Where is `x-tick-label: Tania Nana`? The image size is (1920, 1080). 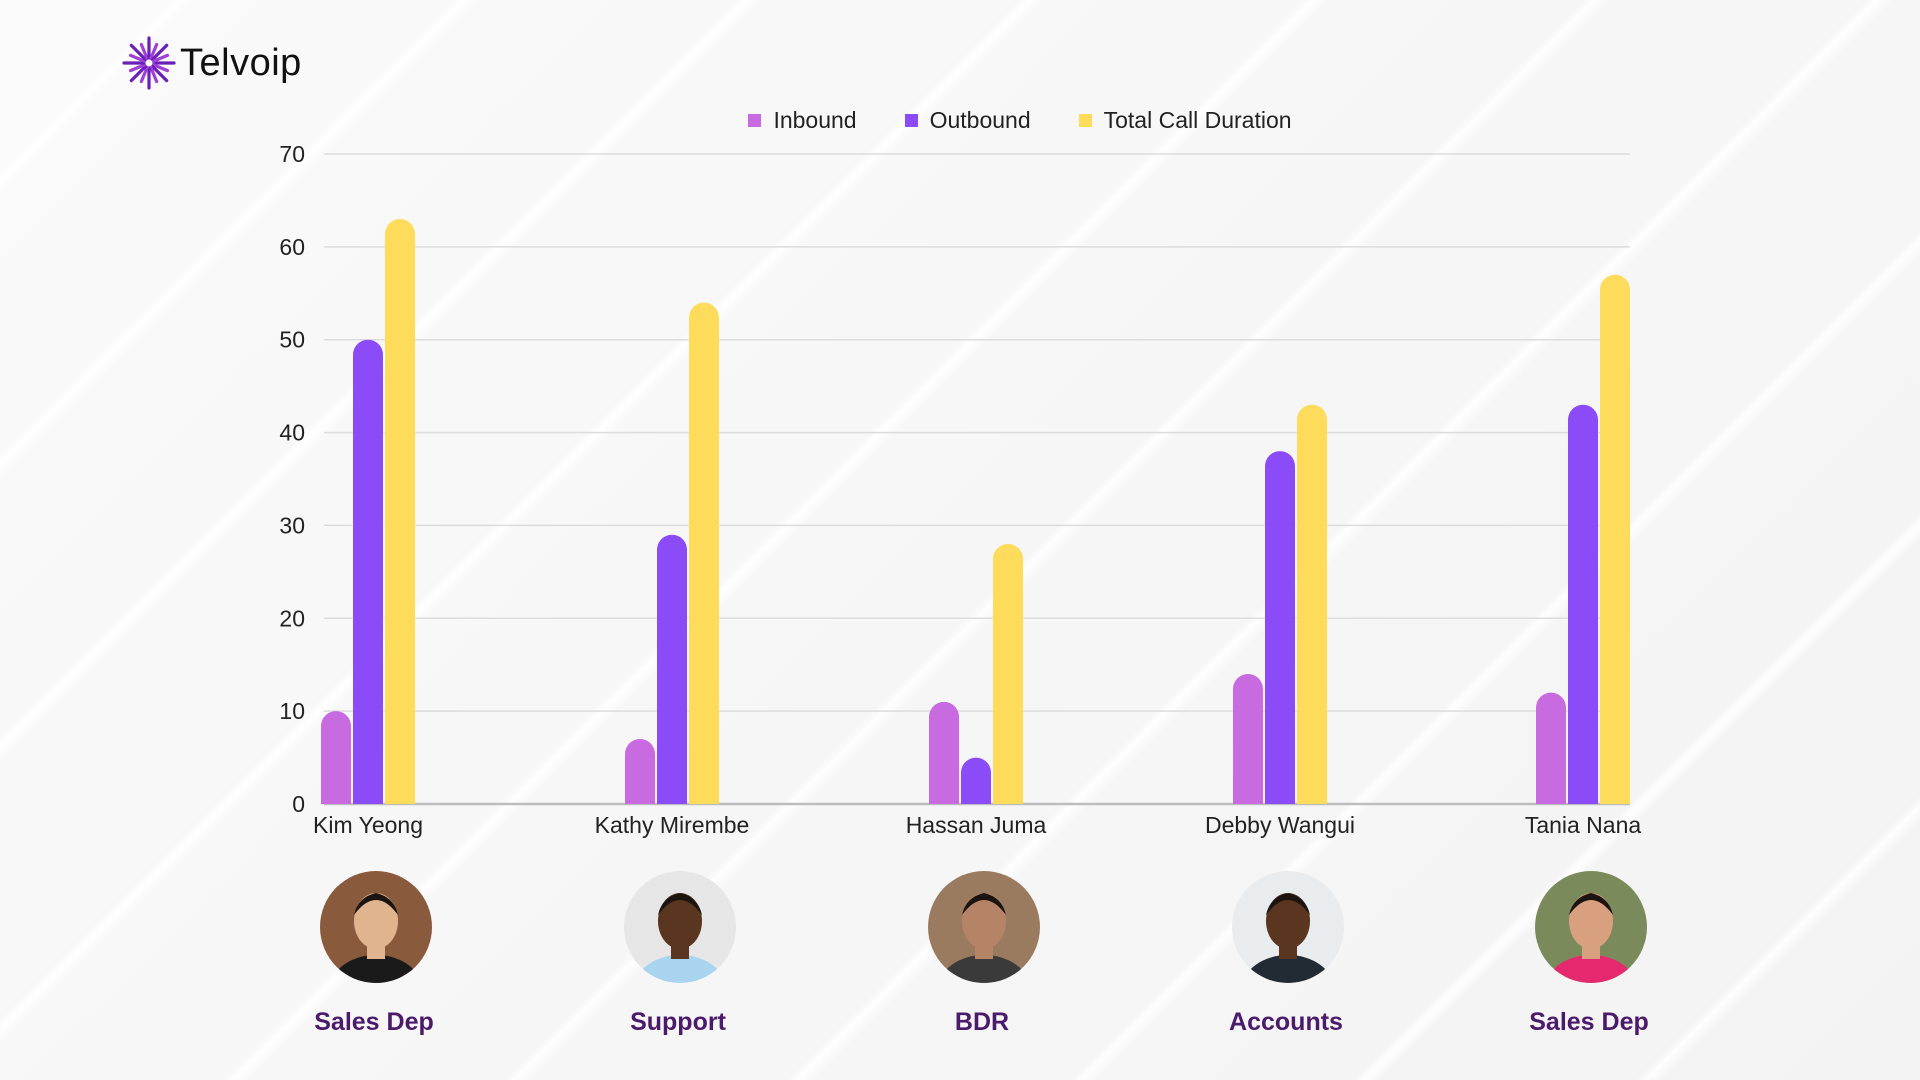
x-tick-label: Tania Nana is located at coordinates (1583, 825).